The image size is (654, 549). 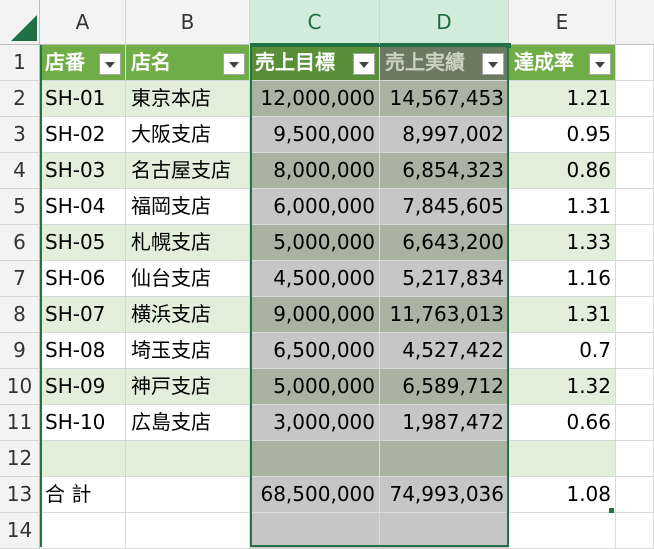 I want to click on store-name-cell: 札幌支店, so click(x=188, y=243).